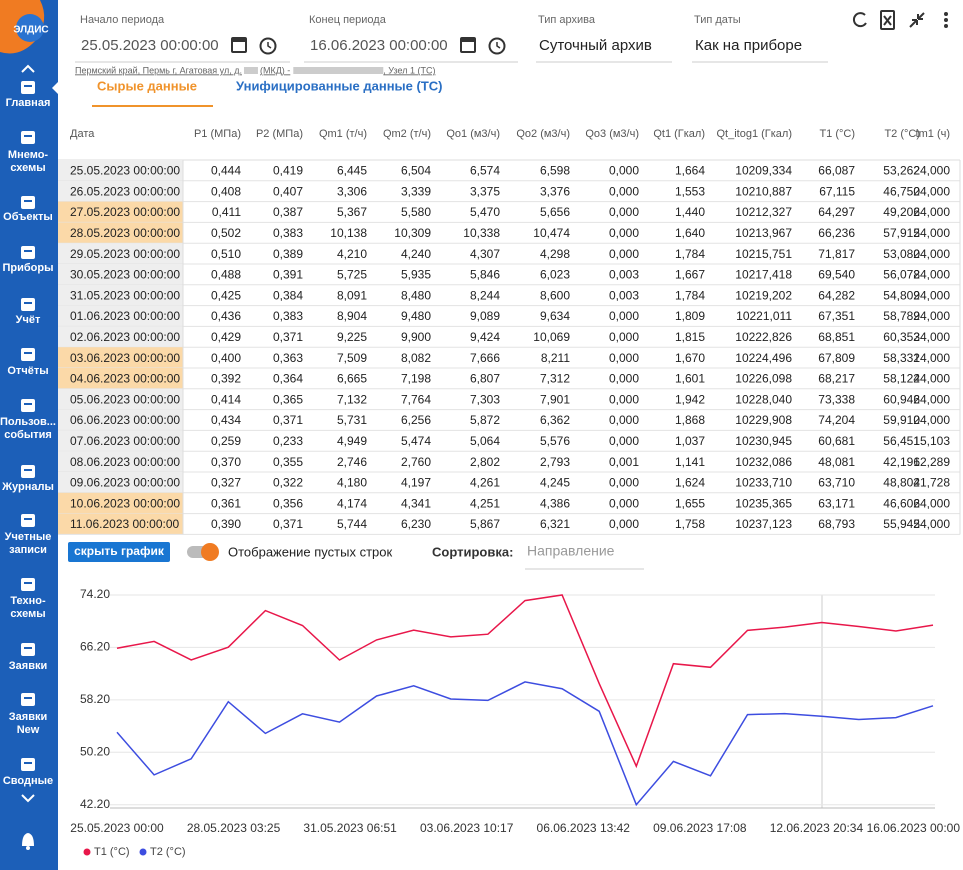 The width and height of the screenshot is (963, 870). What do you see at coordinates (555, 316) in the screenshot?
I see `cell-text: 9,634` at bounding box center [555, 316].